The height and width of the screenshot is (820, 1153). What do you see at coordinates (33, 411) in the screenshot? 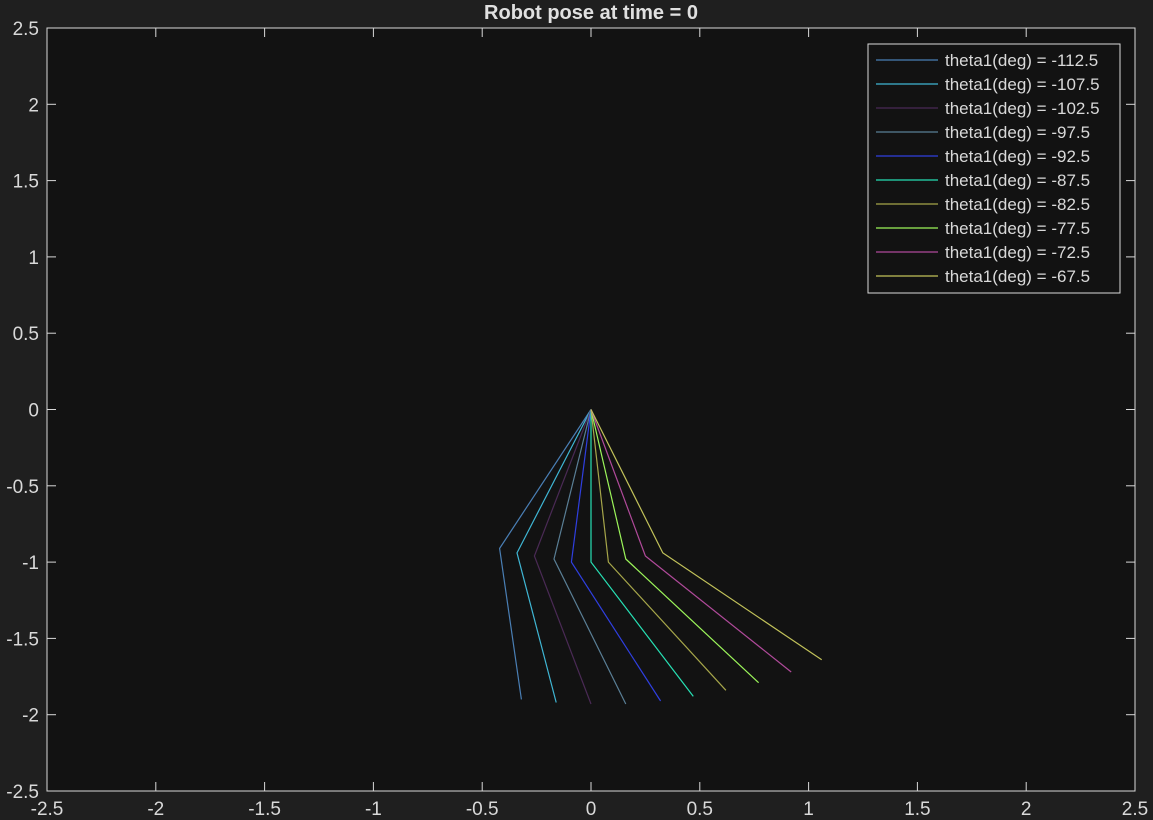
I see `y-tick-label: 0` at bounding box center [33, 411].